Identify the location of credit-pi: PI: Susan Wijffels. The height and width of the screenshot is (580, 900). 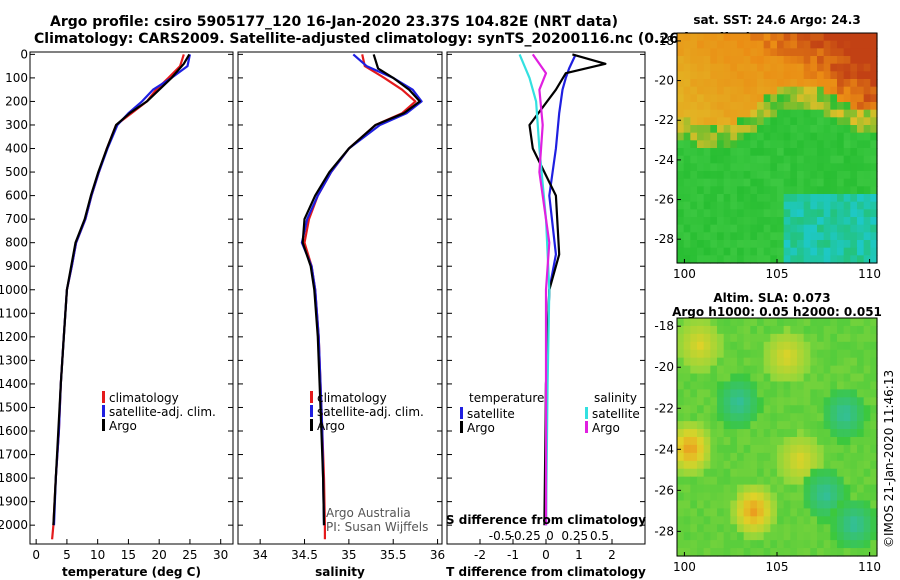
(377, 527).